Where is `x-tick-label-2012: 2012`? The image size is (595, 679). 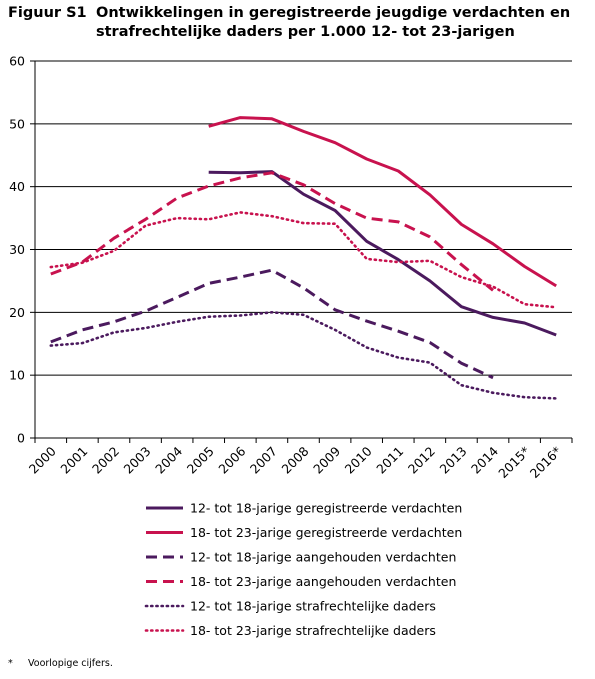
x-tick-label-2012: 2012 is located at coordinates (421, 460).